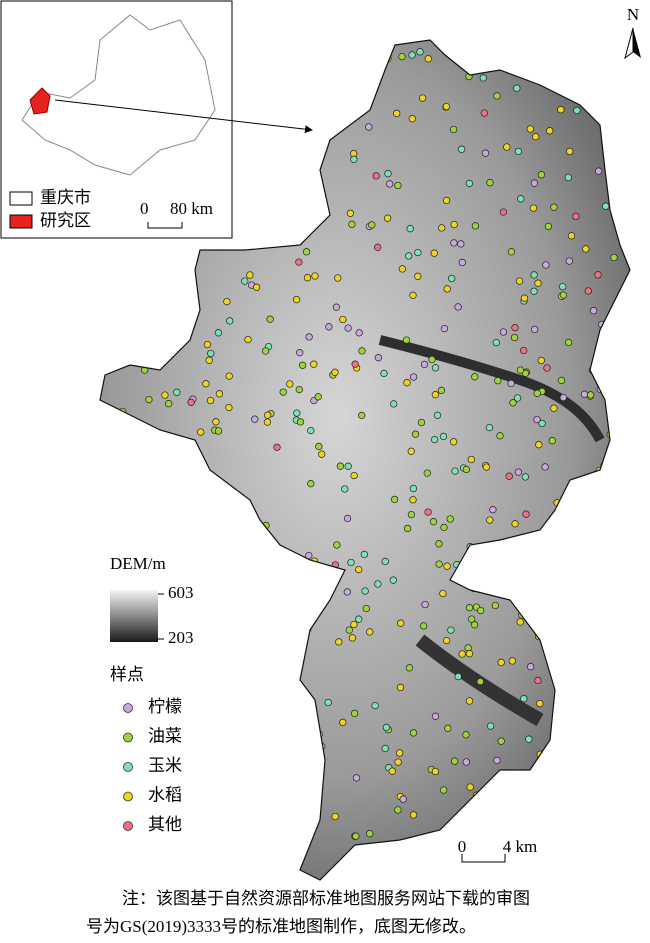 The image size is (650, 943). I want to click on valley, so click(479, 680).